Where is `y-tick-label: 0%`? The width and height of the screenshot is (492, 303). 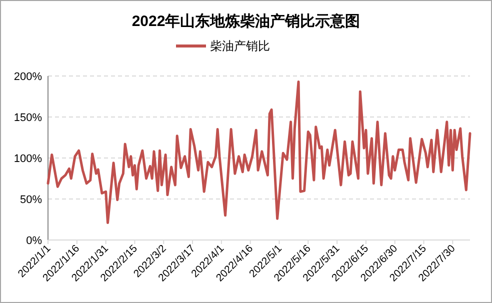
y-tick-label: 0% is located at coordinates (34, 241).